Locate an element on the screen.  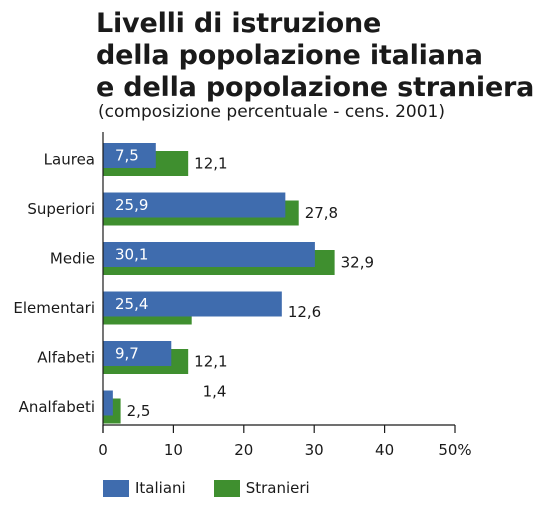
legend-item-italiani: Italiani is located at coordinates (144, 488).